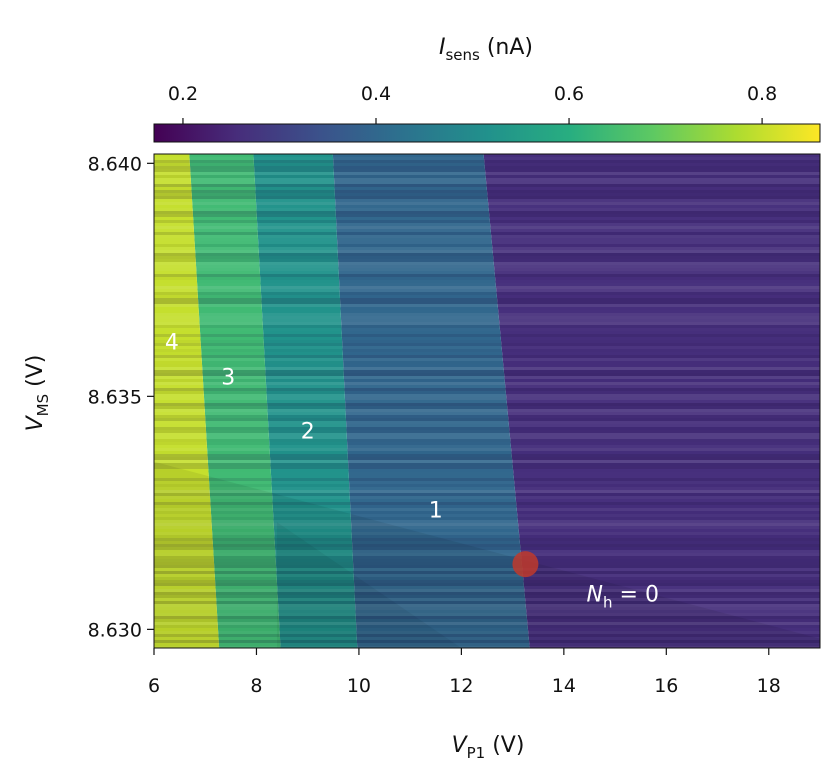 This screenshot has height=760, width=821. Describe the element at coordinates (115, 630) in the screenshot. I see `y-tick-label: 8.630` at that location.